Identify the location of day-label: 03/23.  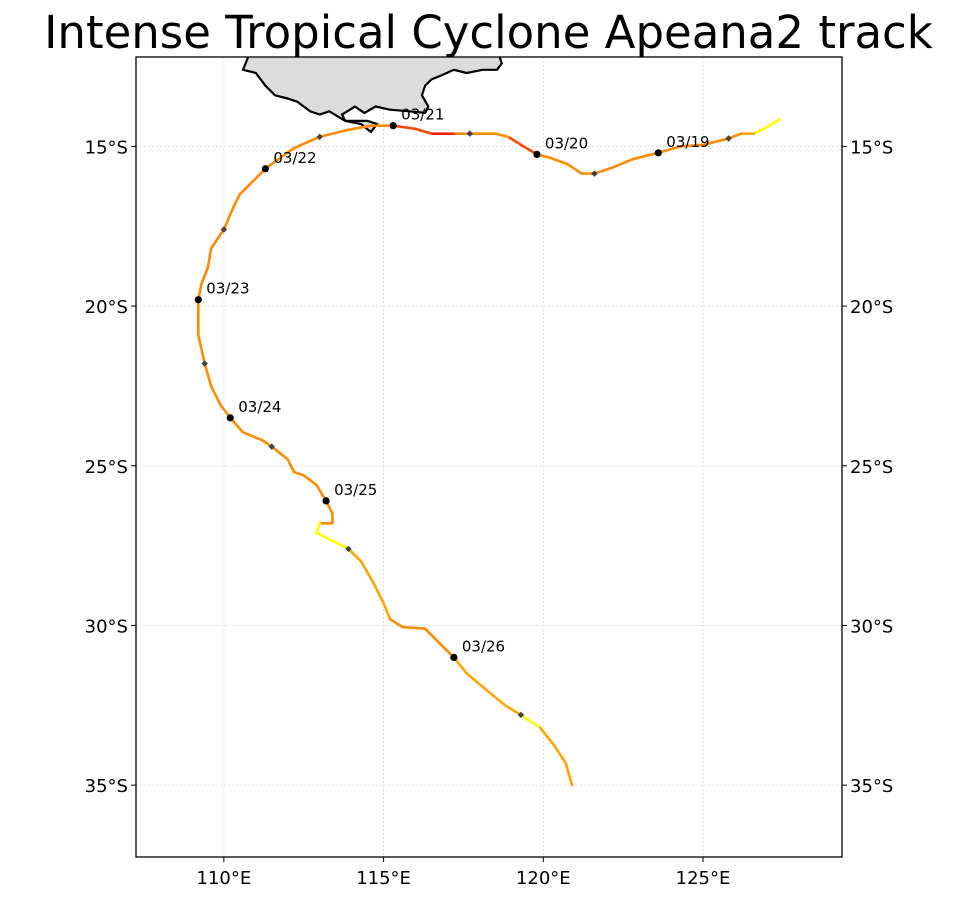
(227, 289).